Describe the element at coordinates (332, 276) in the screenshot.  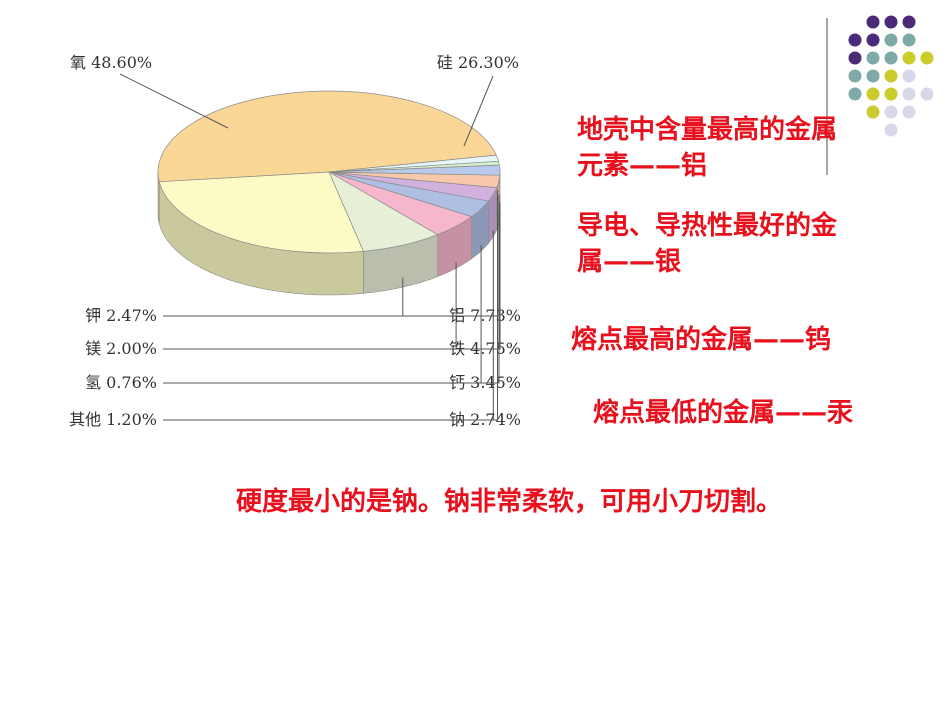
I see `leader-line-镁` at that location.